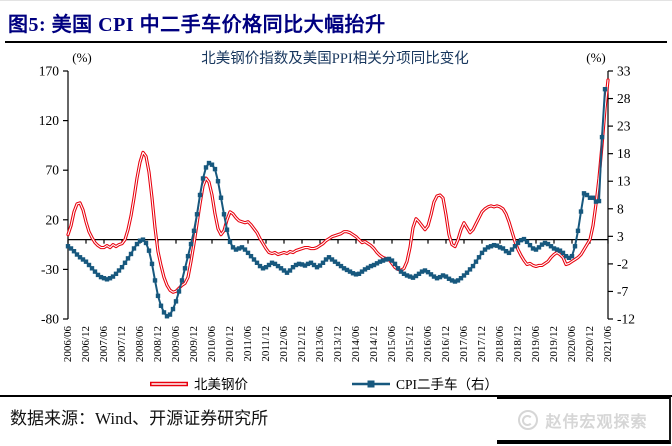 The width and height of the screenshot is (672, 446). Describe the element at coordinates (139, 418) in the screenshot. I see `data-source: 数据来源：Wind、开源证券研究所` at that location.